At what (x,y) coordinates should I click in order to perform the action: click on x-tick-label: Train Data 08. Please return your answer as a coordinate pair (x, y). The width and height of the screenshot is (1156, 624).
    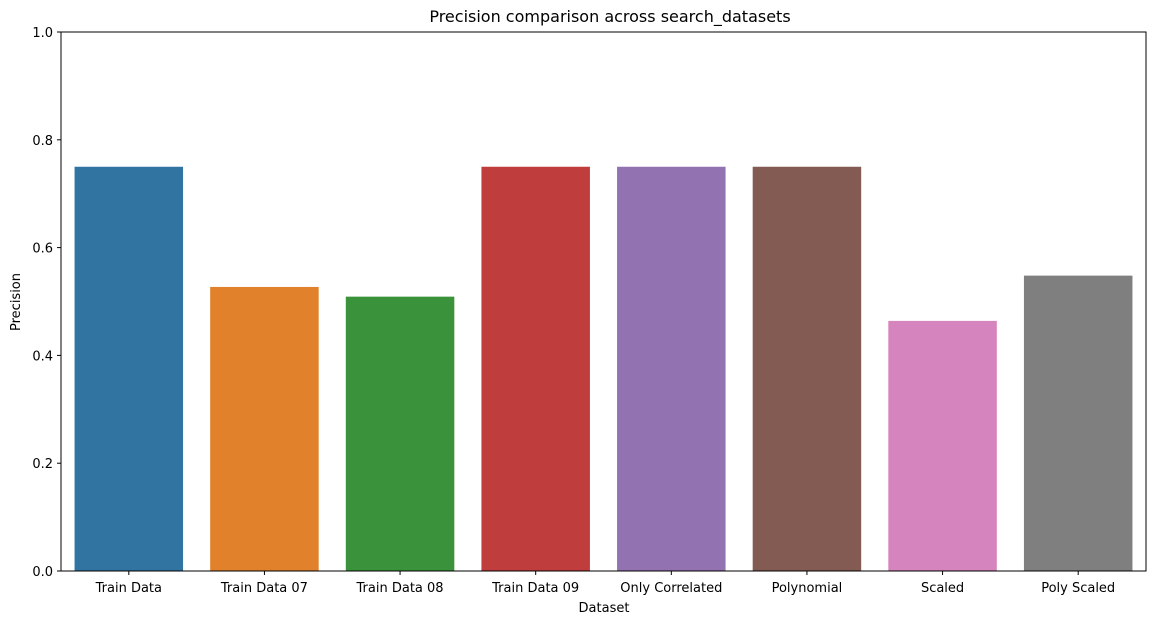
    Looking at the image, I should click on (400, 588).